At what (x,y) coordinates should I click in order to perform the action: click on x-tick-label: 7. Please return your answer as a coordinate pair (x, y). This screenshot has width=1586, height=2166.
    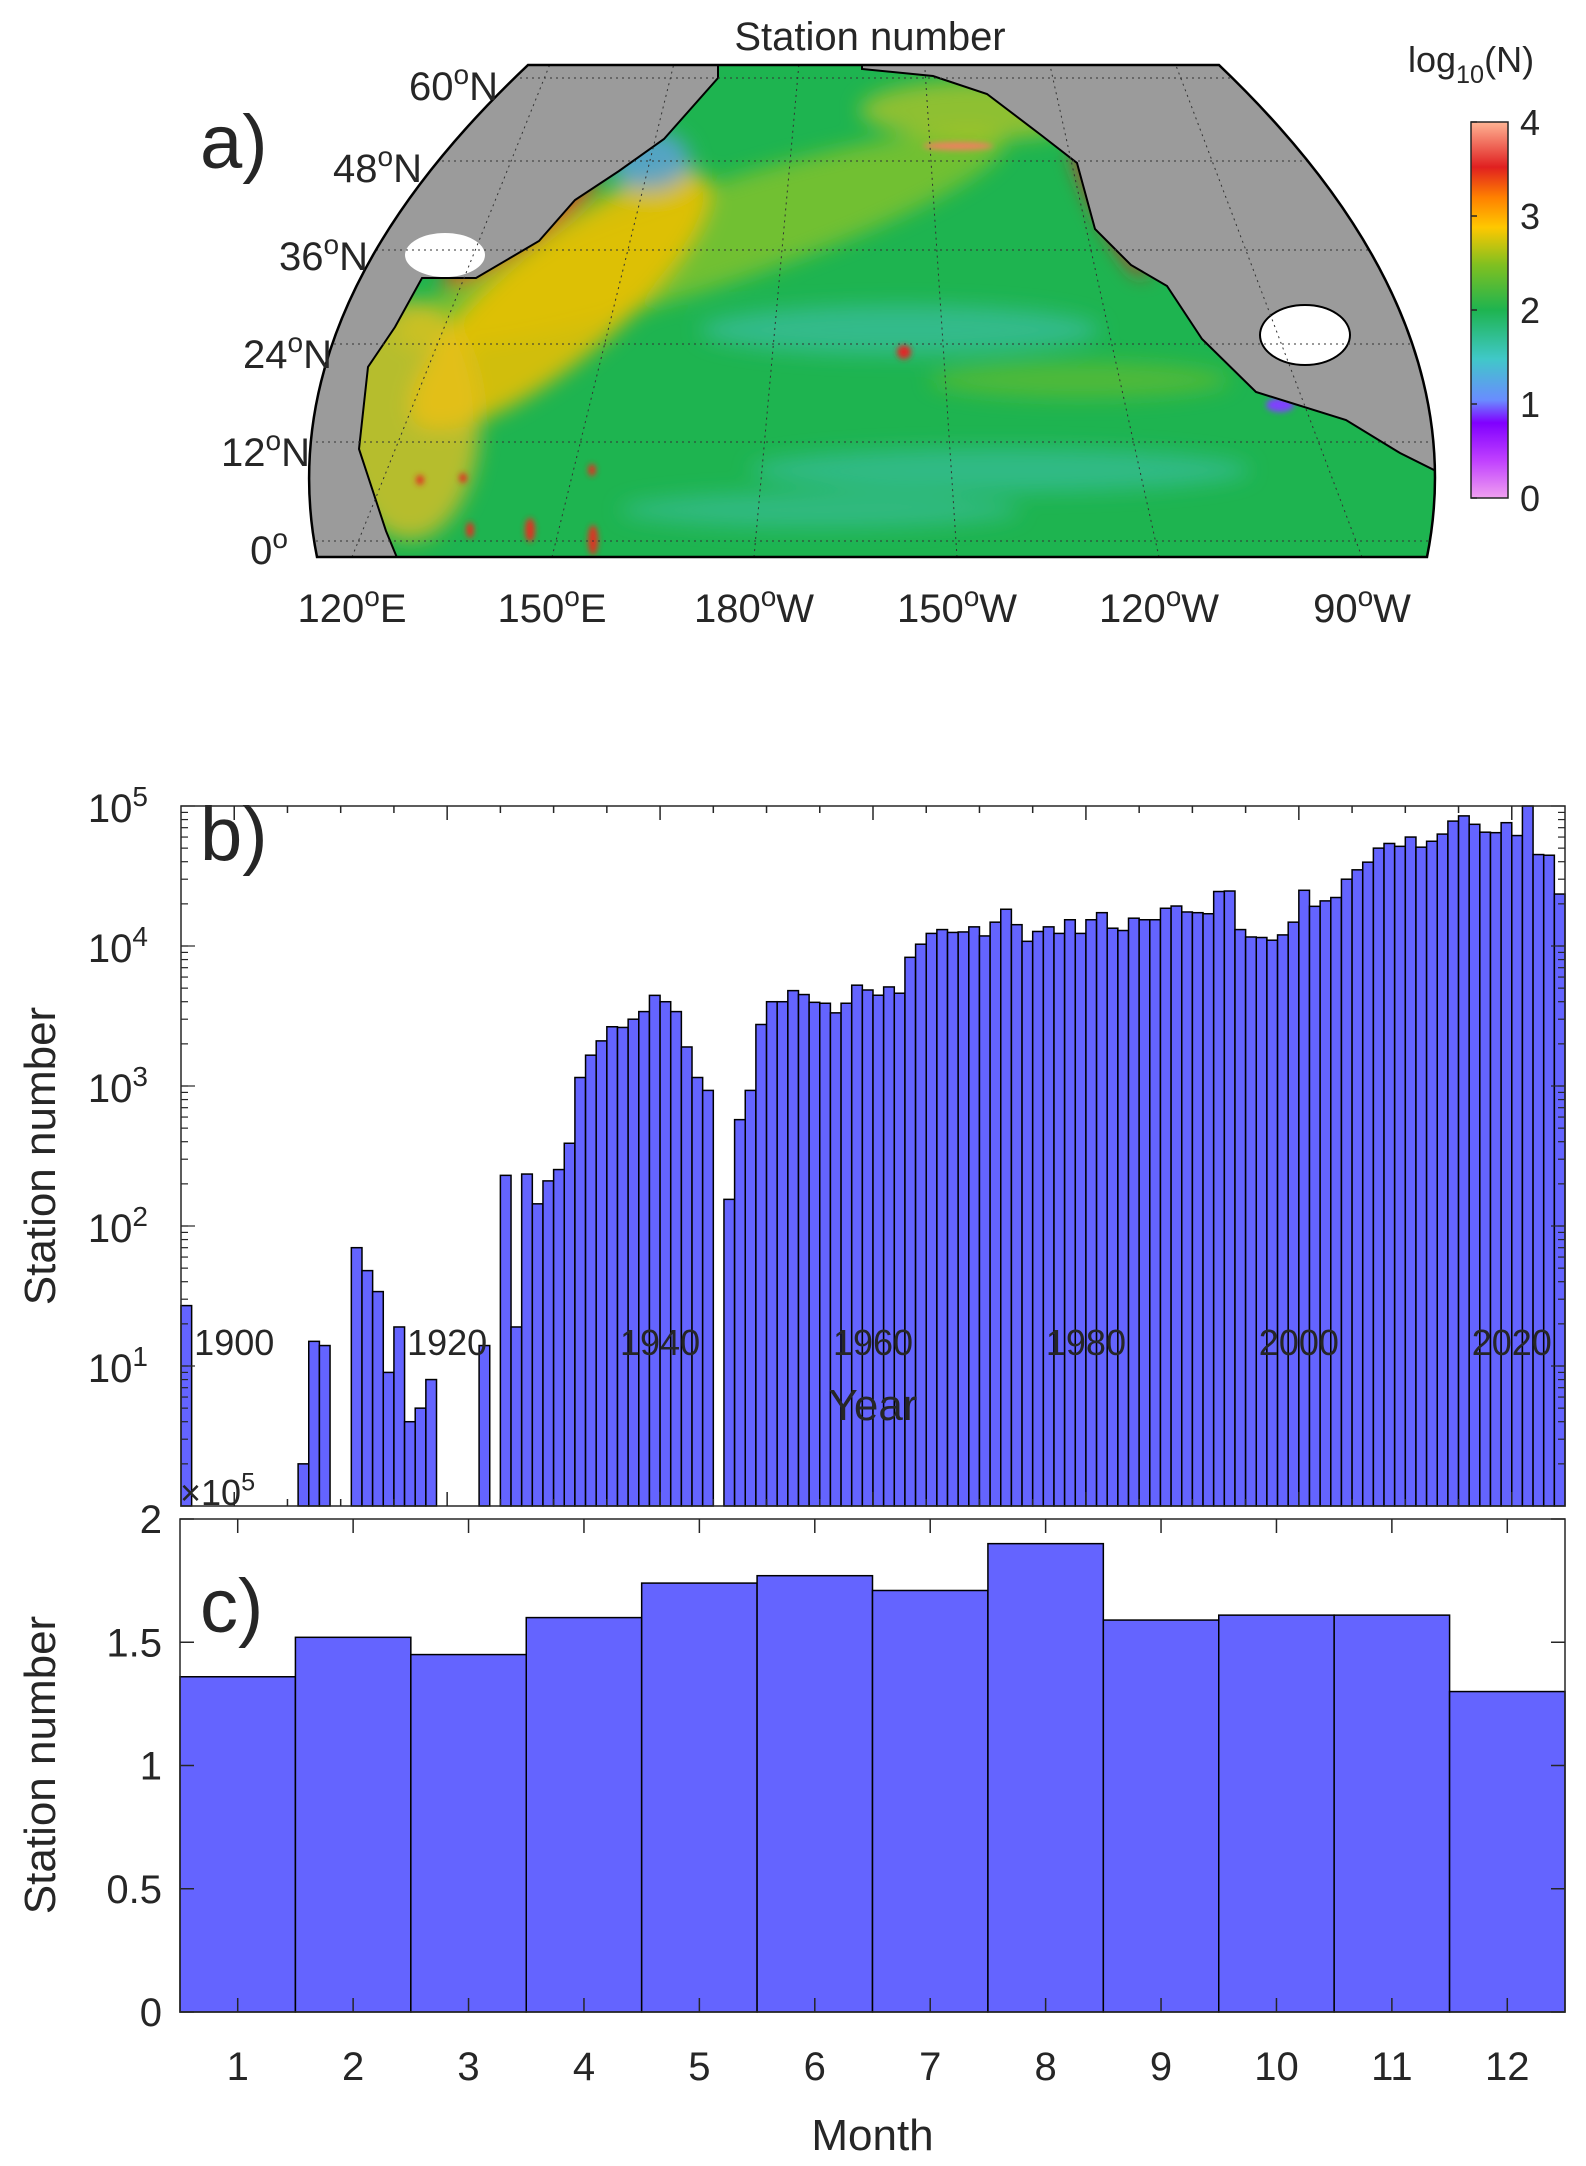
    Looking at the image, I should click on (930, 2067).